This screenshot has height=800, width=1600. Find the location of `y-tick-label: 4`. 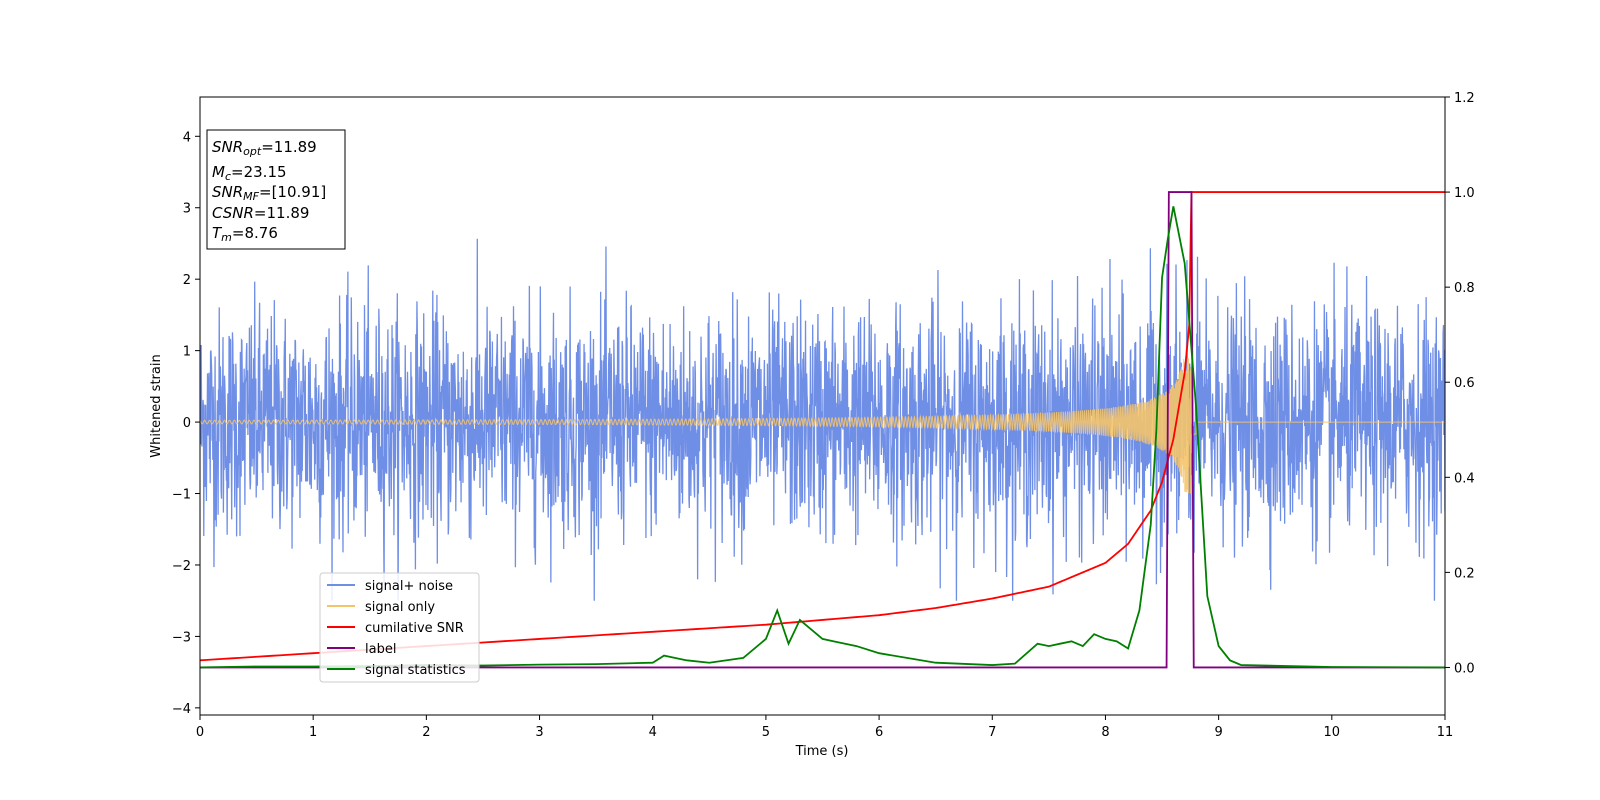

y-tick-label: 4 is located at coordinates (187, 137).